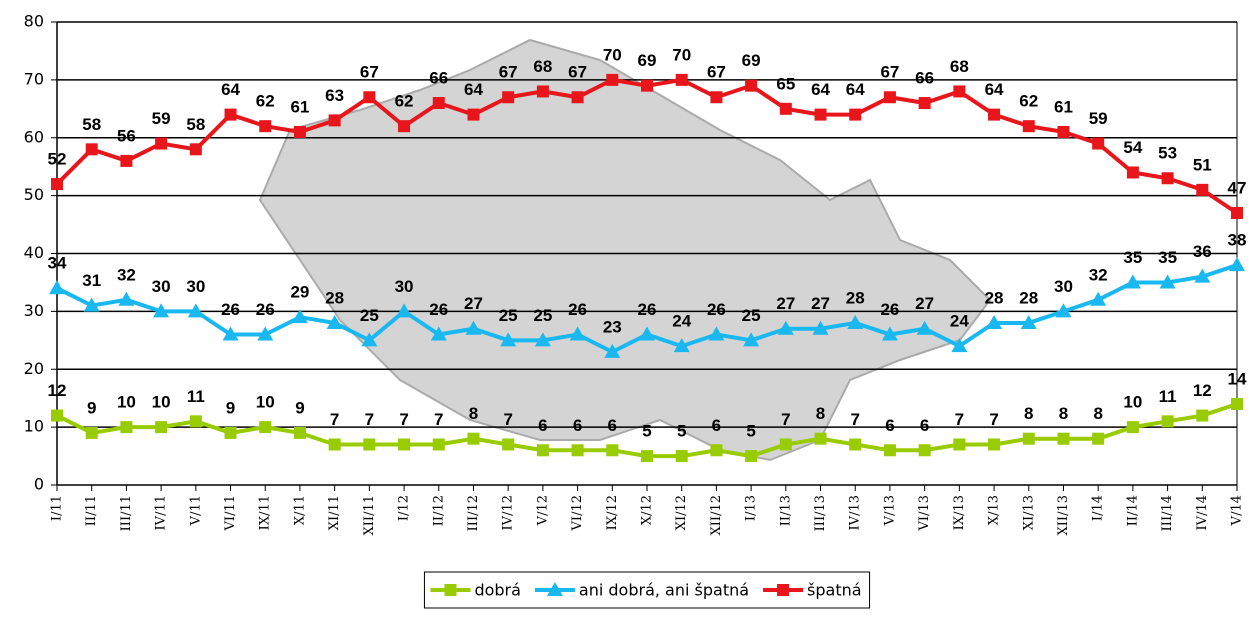  I want to click on data-label: 36, so click(1202, 251).